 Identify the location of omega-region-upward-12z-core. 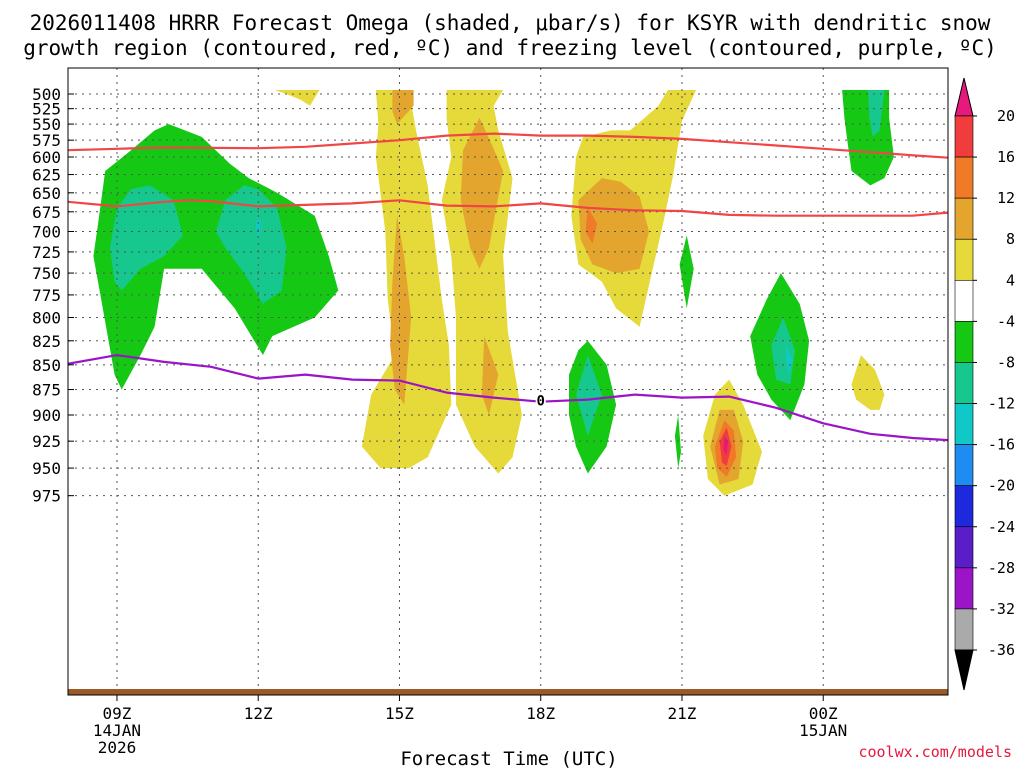
(258, 225).